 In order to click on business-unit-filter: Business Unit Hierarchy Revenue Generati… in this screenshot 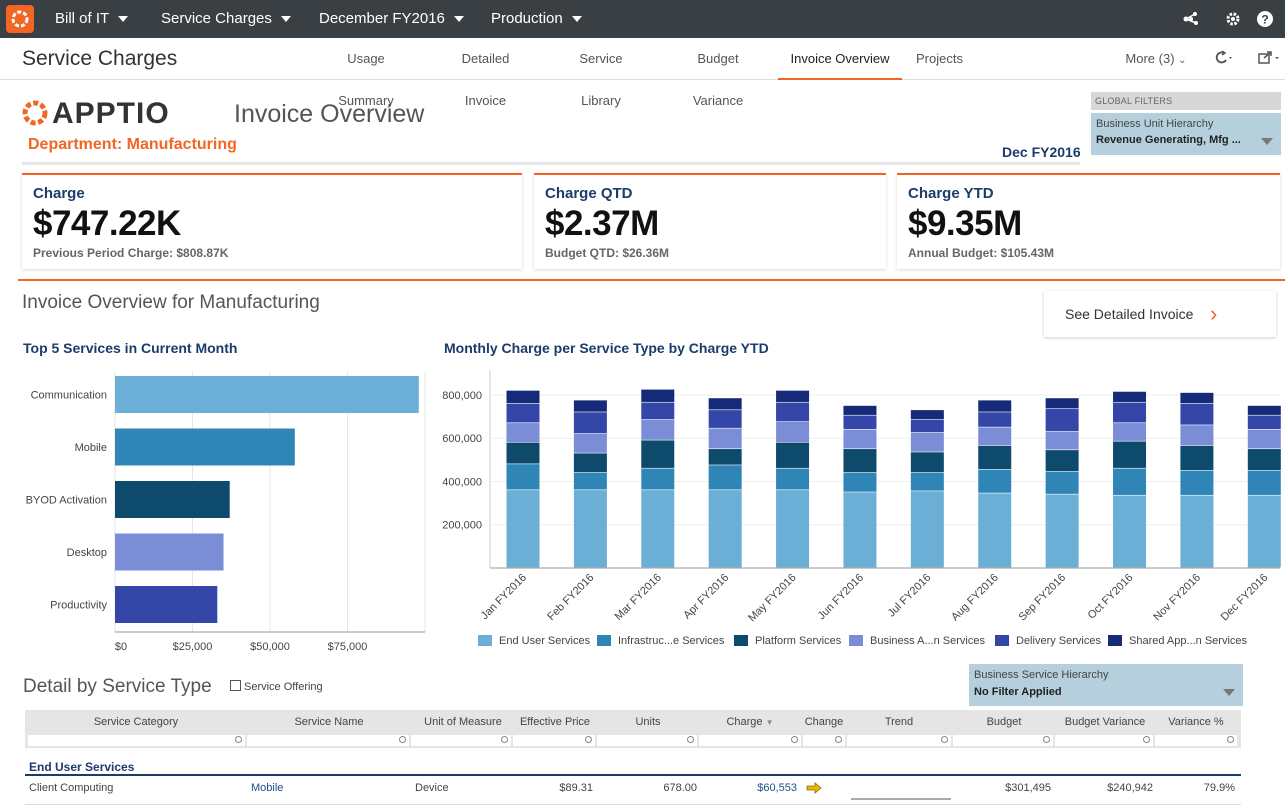, I will do `click(1186, 134)`.